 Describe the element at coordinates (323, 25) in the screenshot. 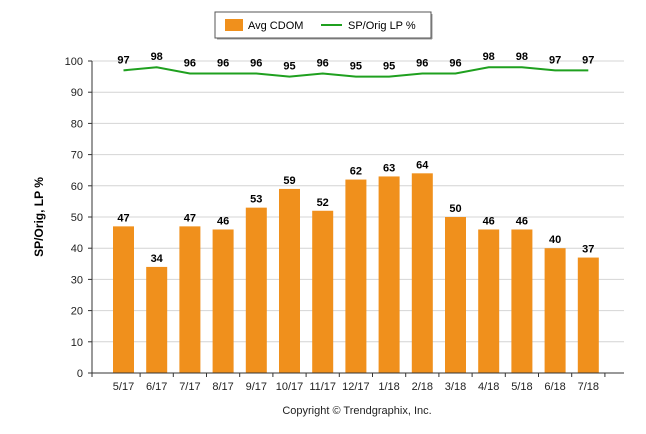

I see `legend: Avg CDOM SP/Orig LP %` at that location.